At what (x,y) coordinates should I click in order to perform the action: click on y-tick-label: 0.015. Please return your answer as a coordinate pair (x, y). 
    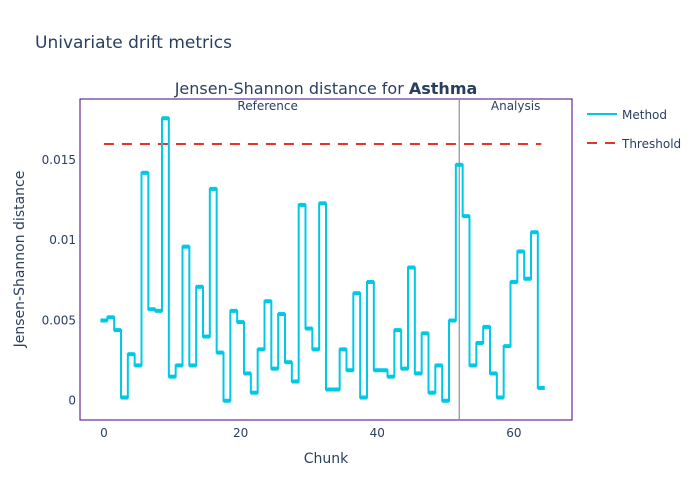
    Looking at the image, I should click on (59, 160).